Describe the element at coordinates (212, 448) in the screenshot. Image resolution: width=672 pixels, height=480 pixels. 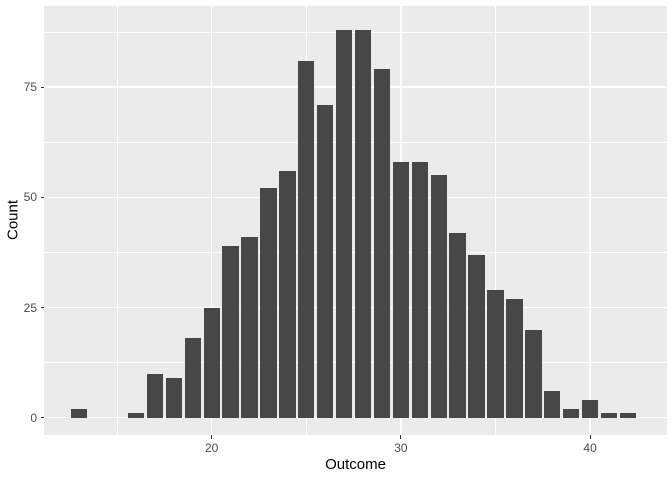
I see `x-tick-label: 20` at that location.